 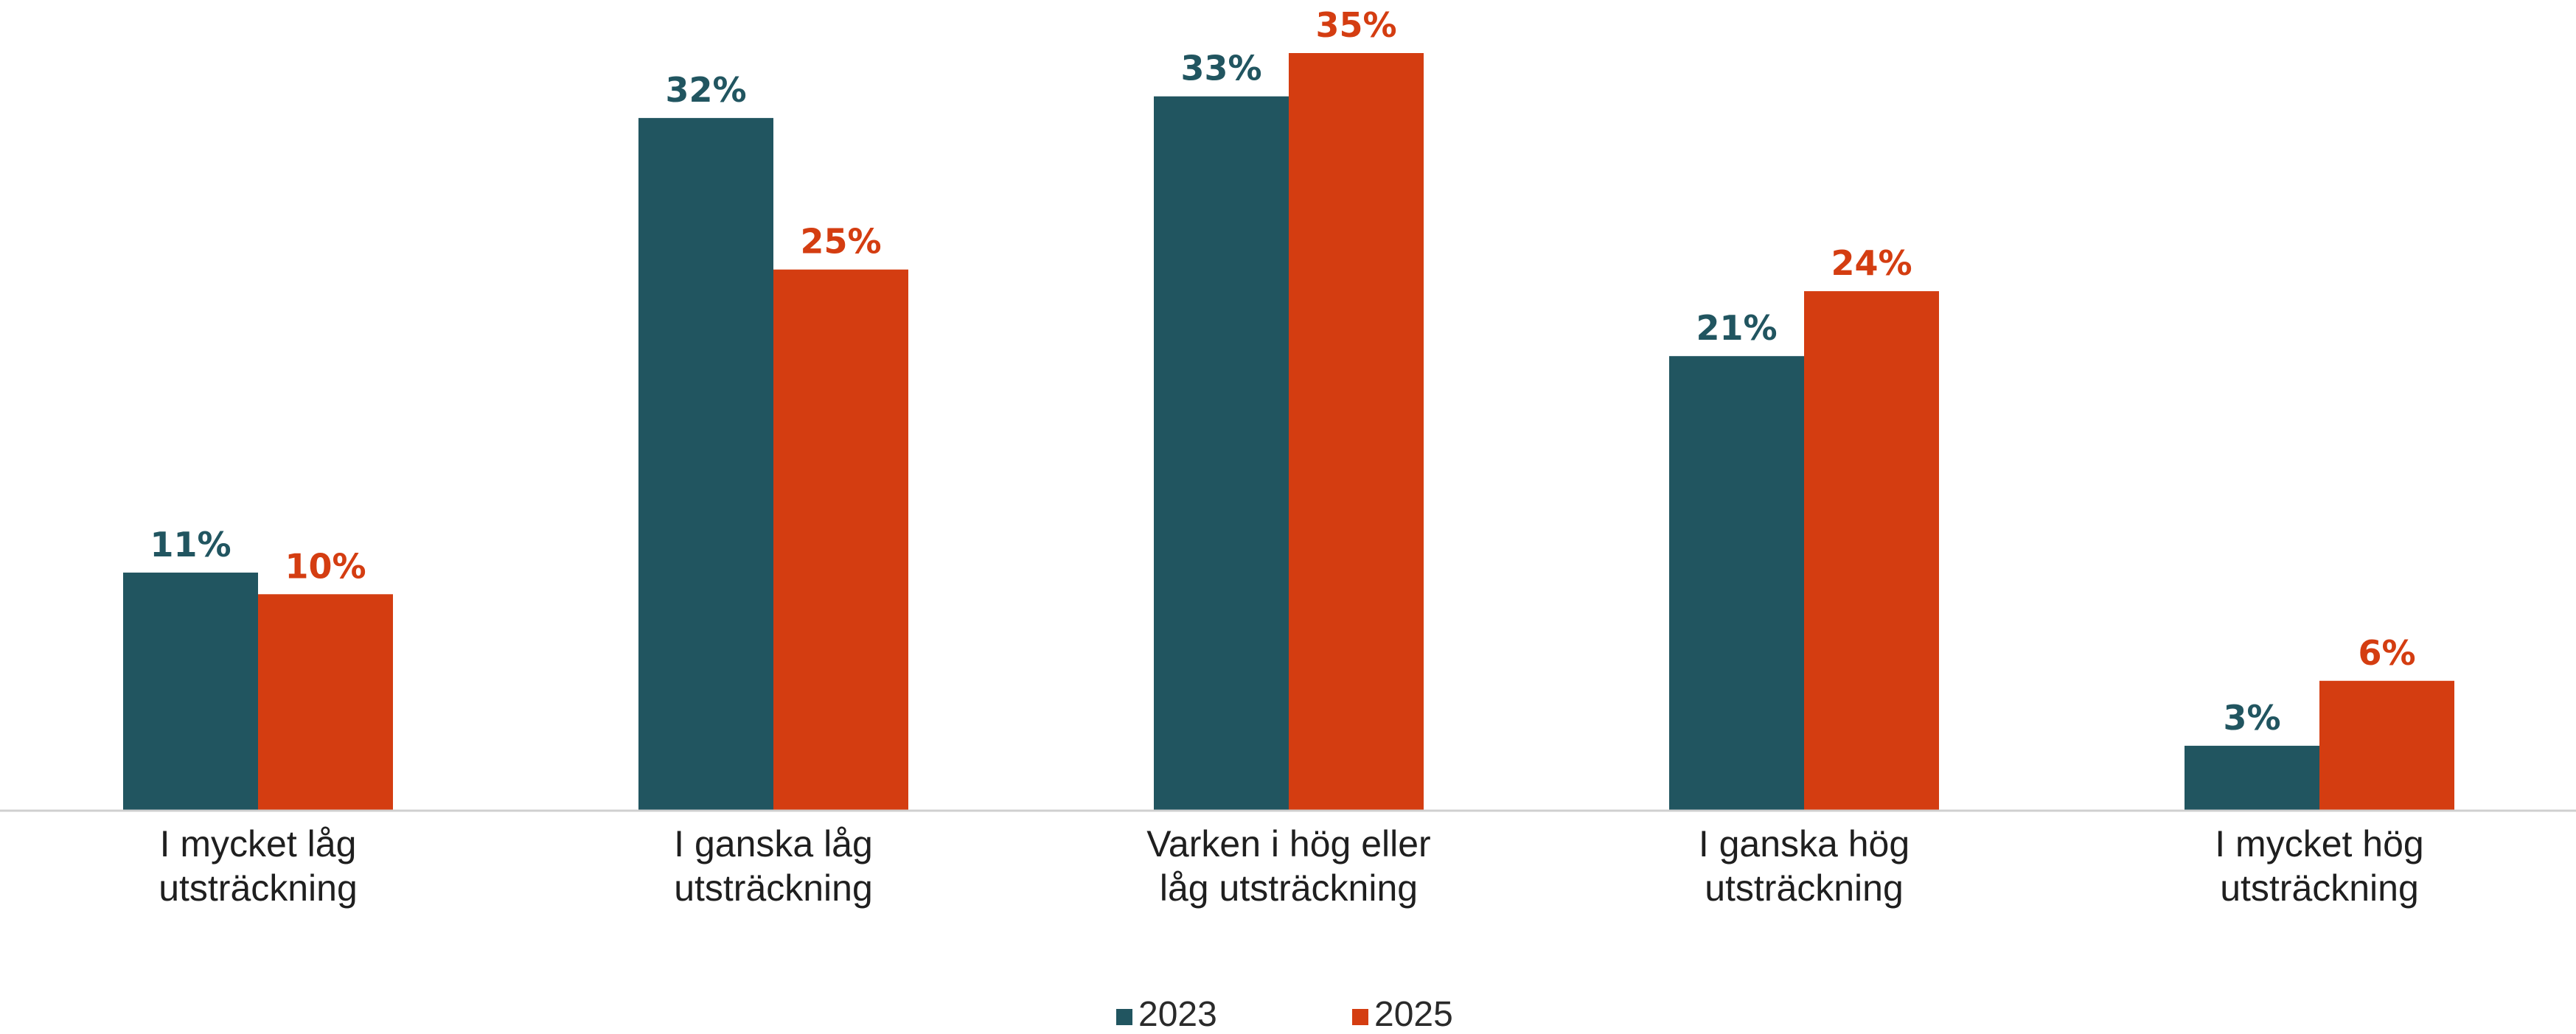 What do you see at coordinates (2319, 843) in the screenshot?
I see `category-label-line: I mycket hög` at bounding box center [2319, 843].